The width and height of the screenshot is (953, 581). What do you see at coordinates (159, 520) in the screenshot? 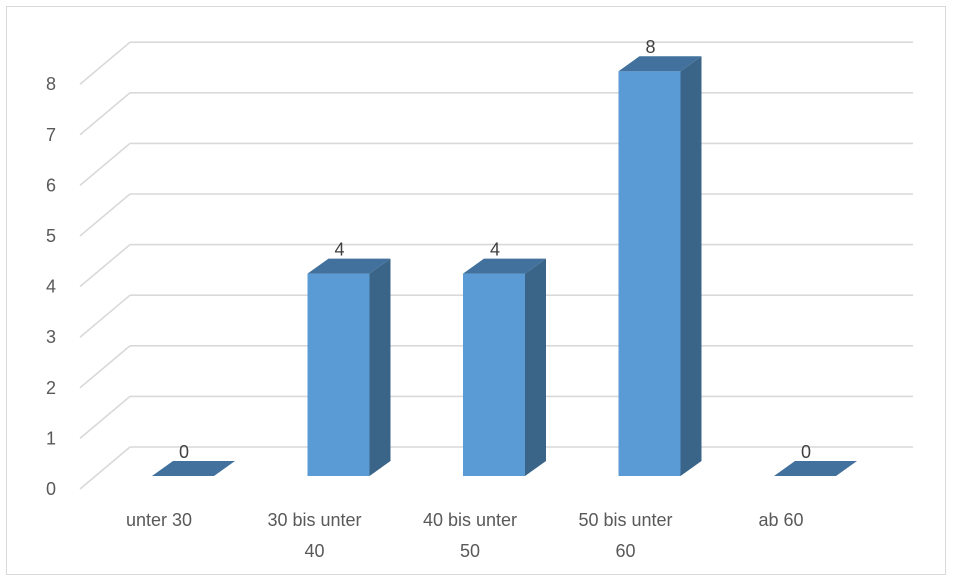
I see `x-category-label: unter 30` at bounding box center [159, 520].